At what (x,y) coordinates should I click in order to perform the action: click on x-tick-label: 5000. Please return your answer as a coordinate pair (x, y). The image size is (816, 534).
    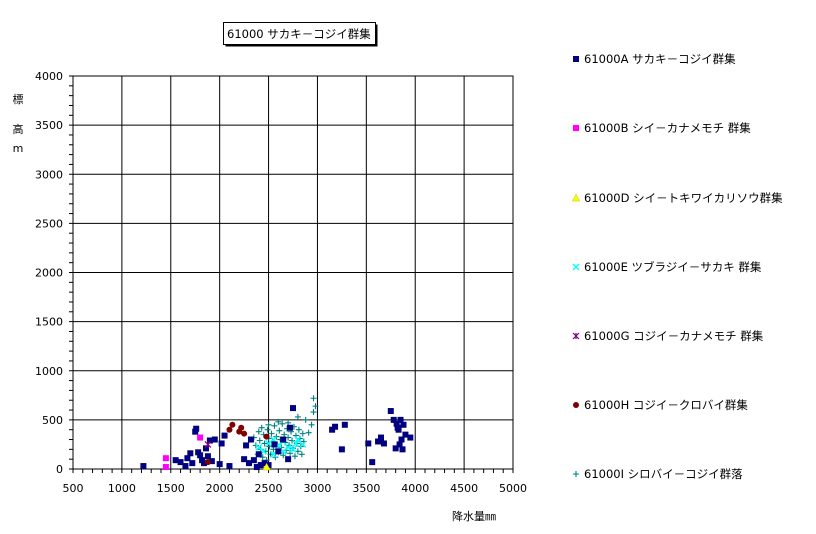
    Looking at the image, I should click on (513, 488).